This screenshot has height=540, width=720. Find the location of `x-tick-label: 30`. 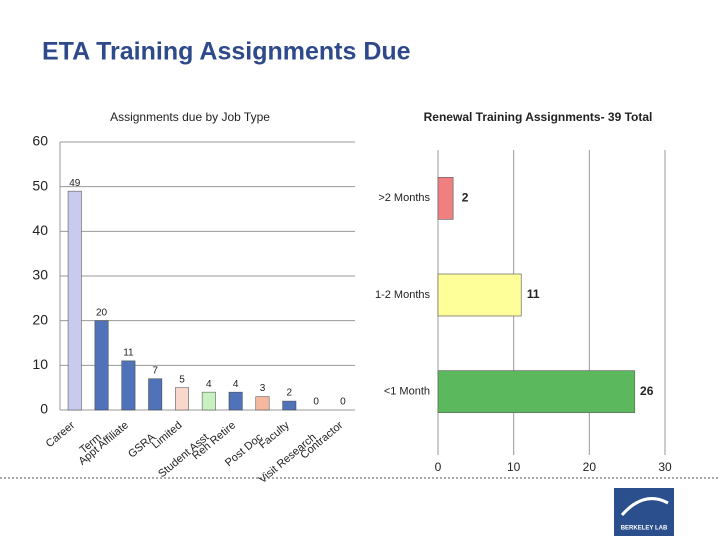

x-tick-label: 30 is located at coordinates (665, 467).